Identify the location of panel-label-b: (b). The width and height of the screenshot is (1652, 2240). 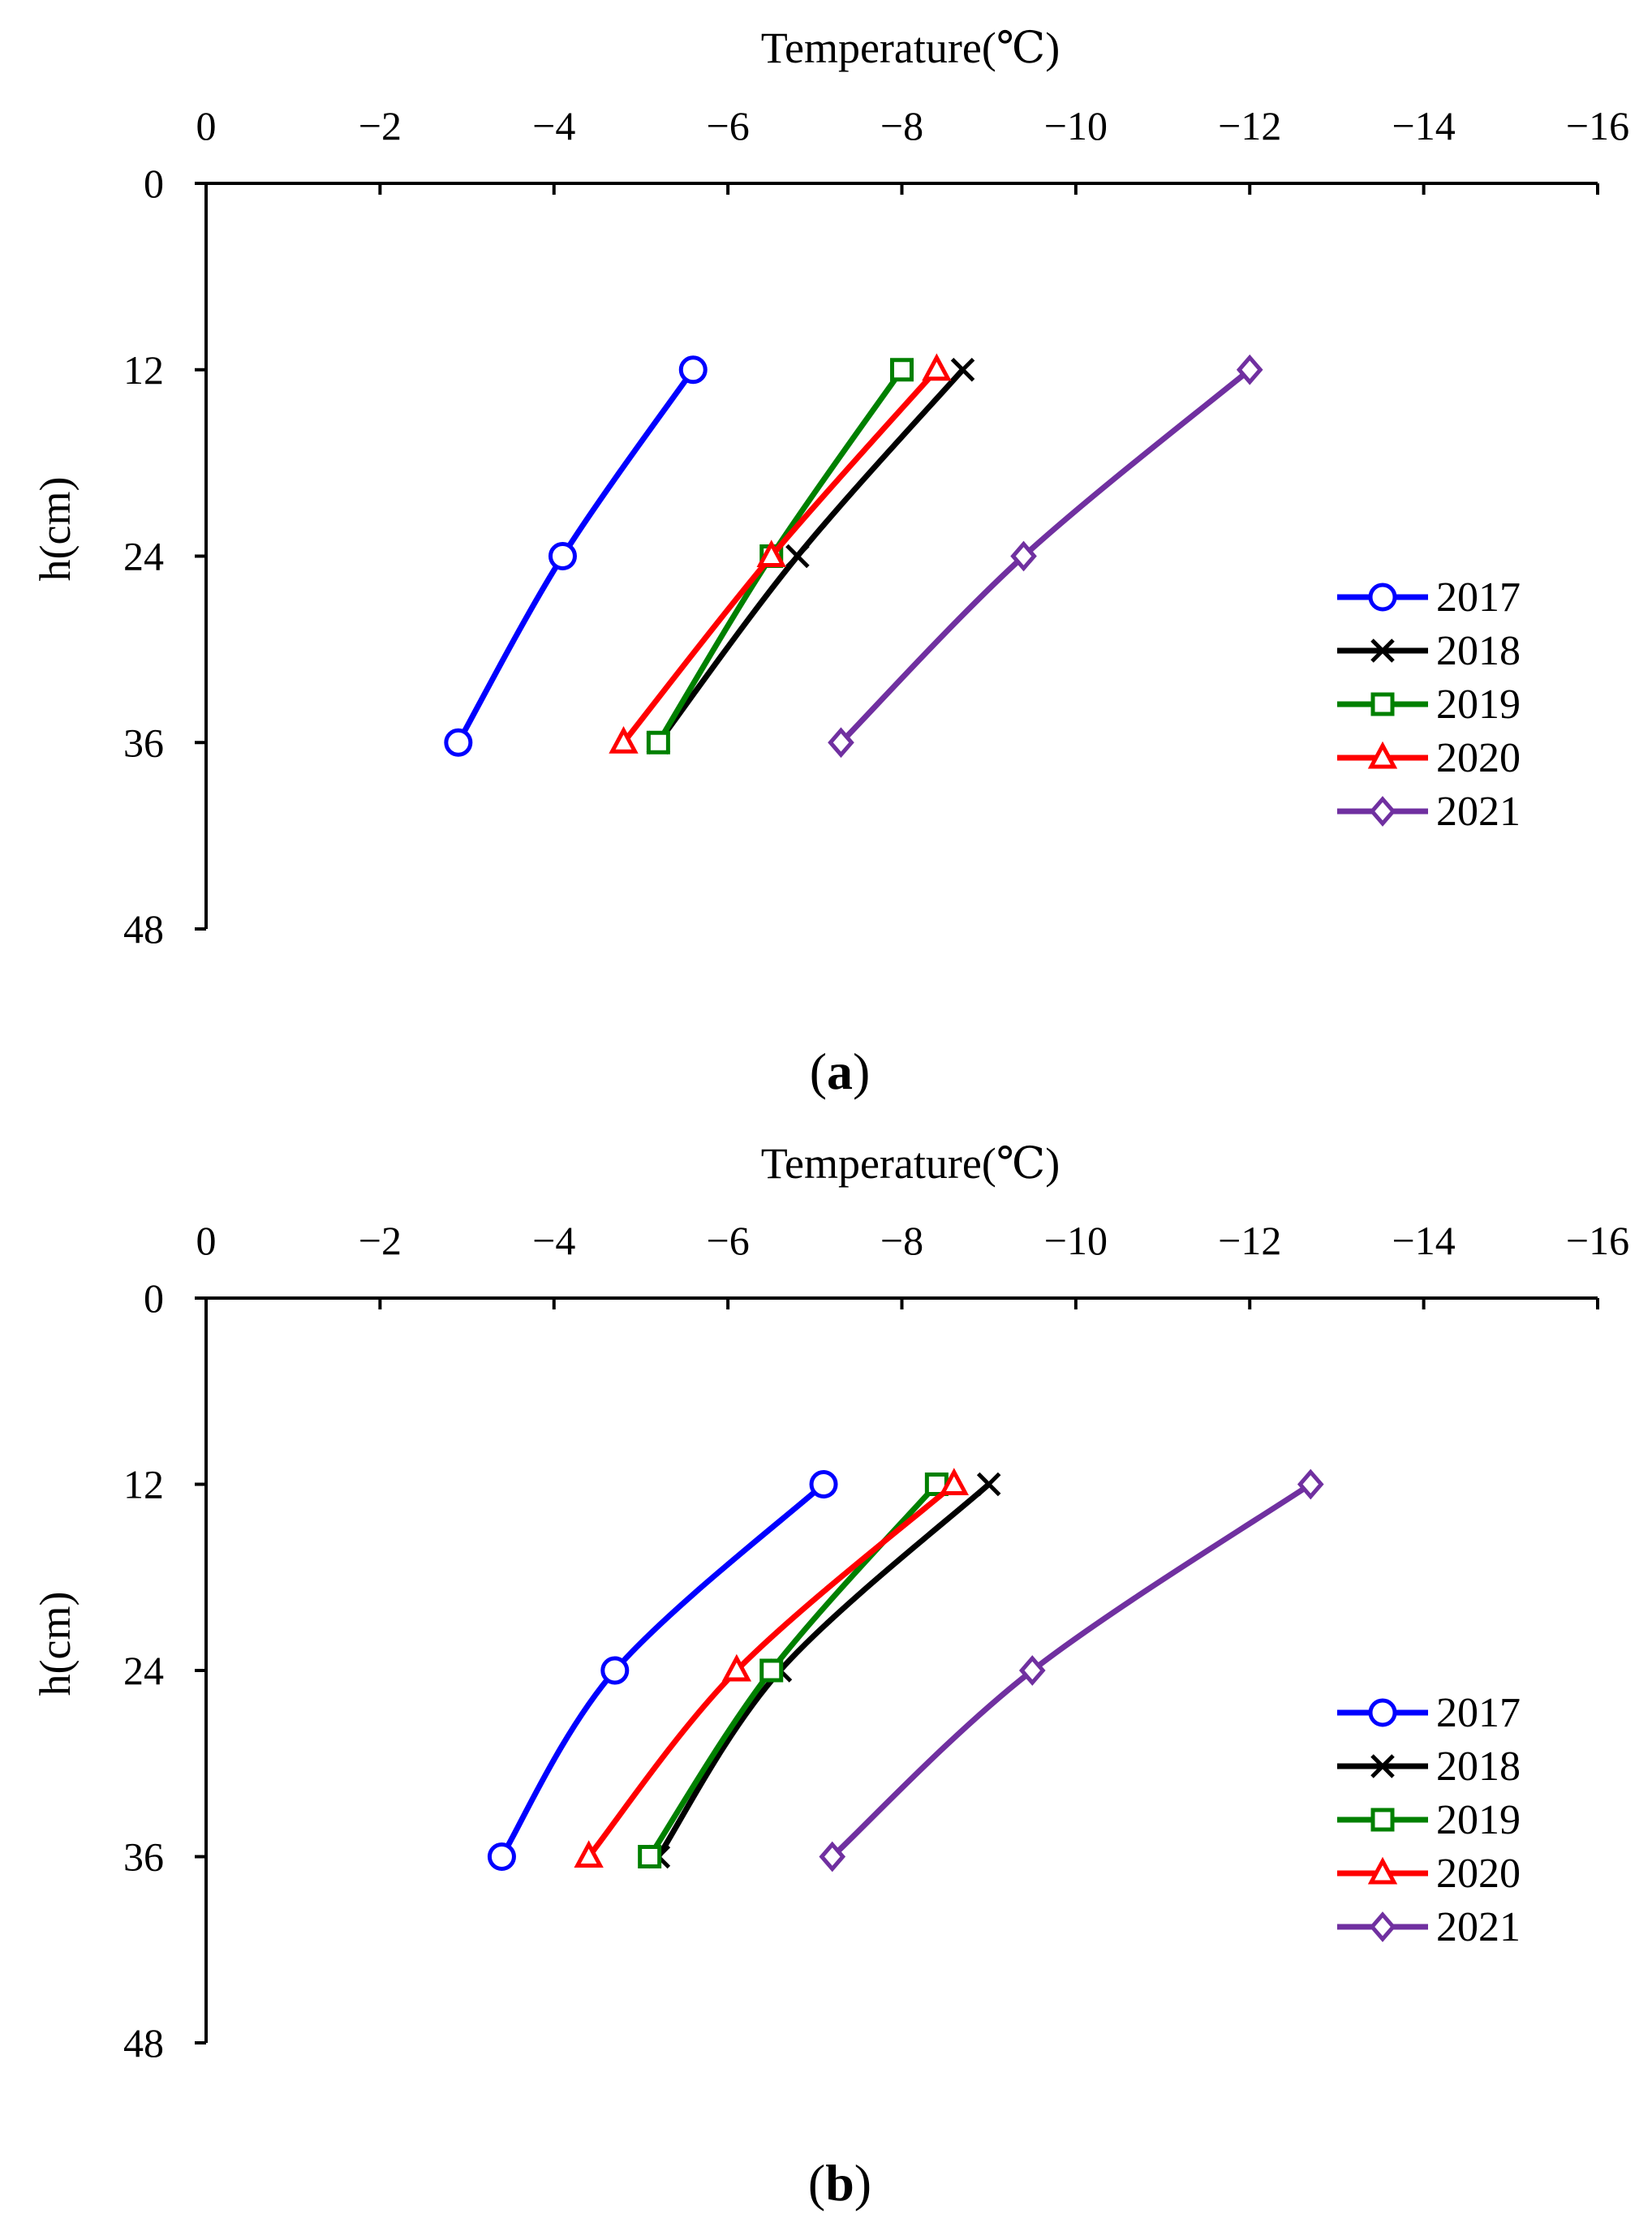
(839, 2183).